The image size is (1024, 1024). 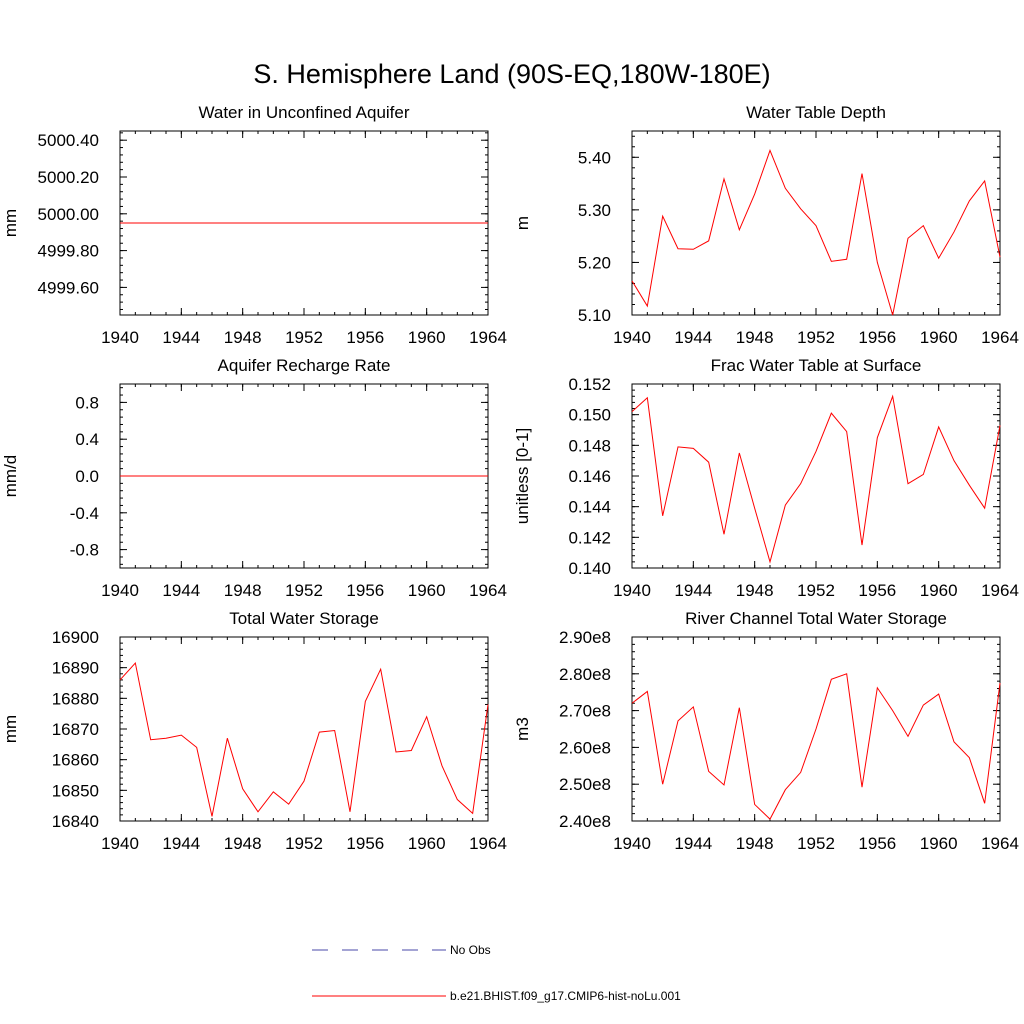 What do you see at coordinates (68, 287) in the screenshot?
I see `y-tick-label: 4999.60` at bounding box center [68, 287].